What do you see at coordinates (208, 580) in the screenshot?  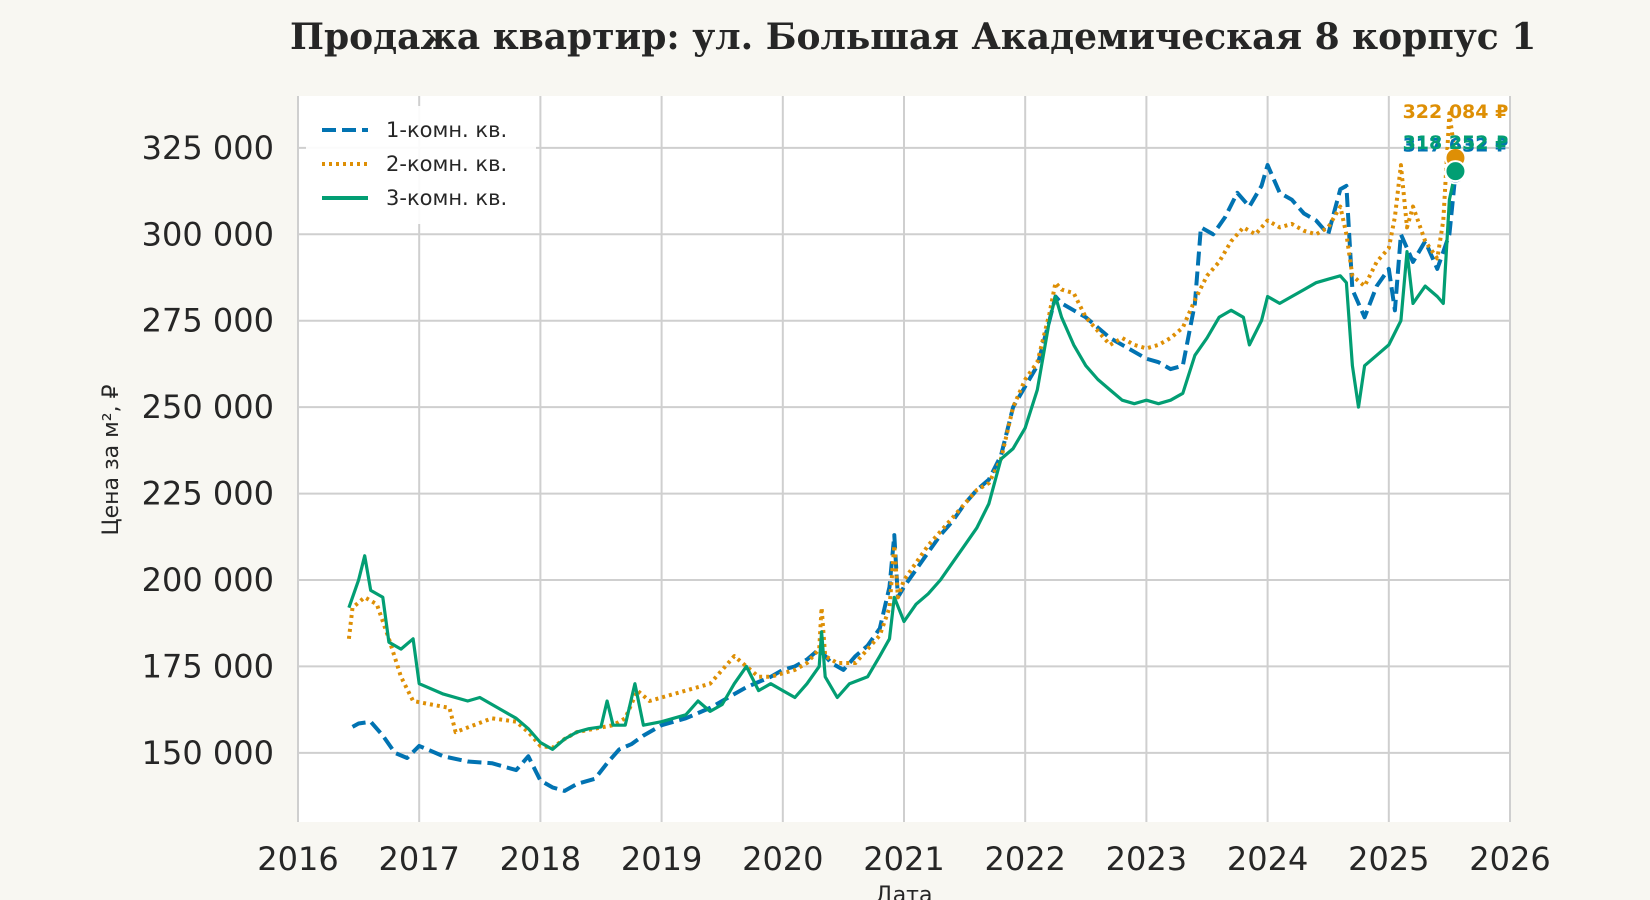 I see `y-tick-200000: 200 000` at bounding box center [208, 580].